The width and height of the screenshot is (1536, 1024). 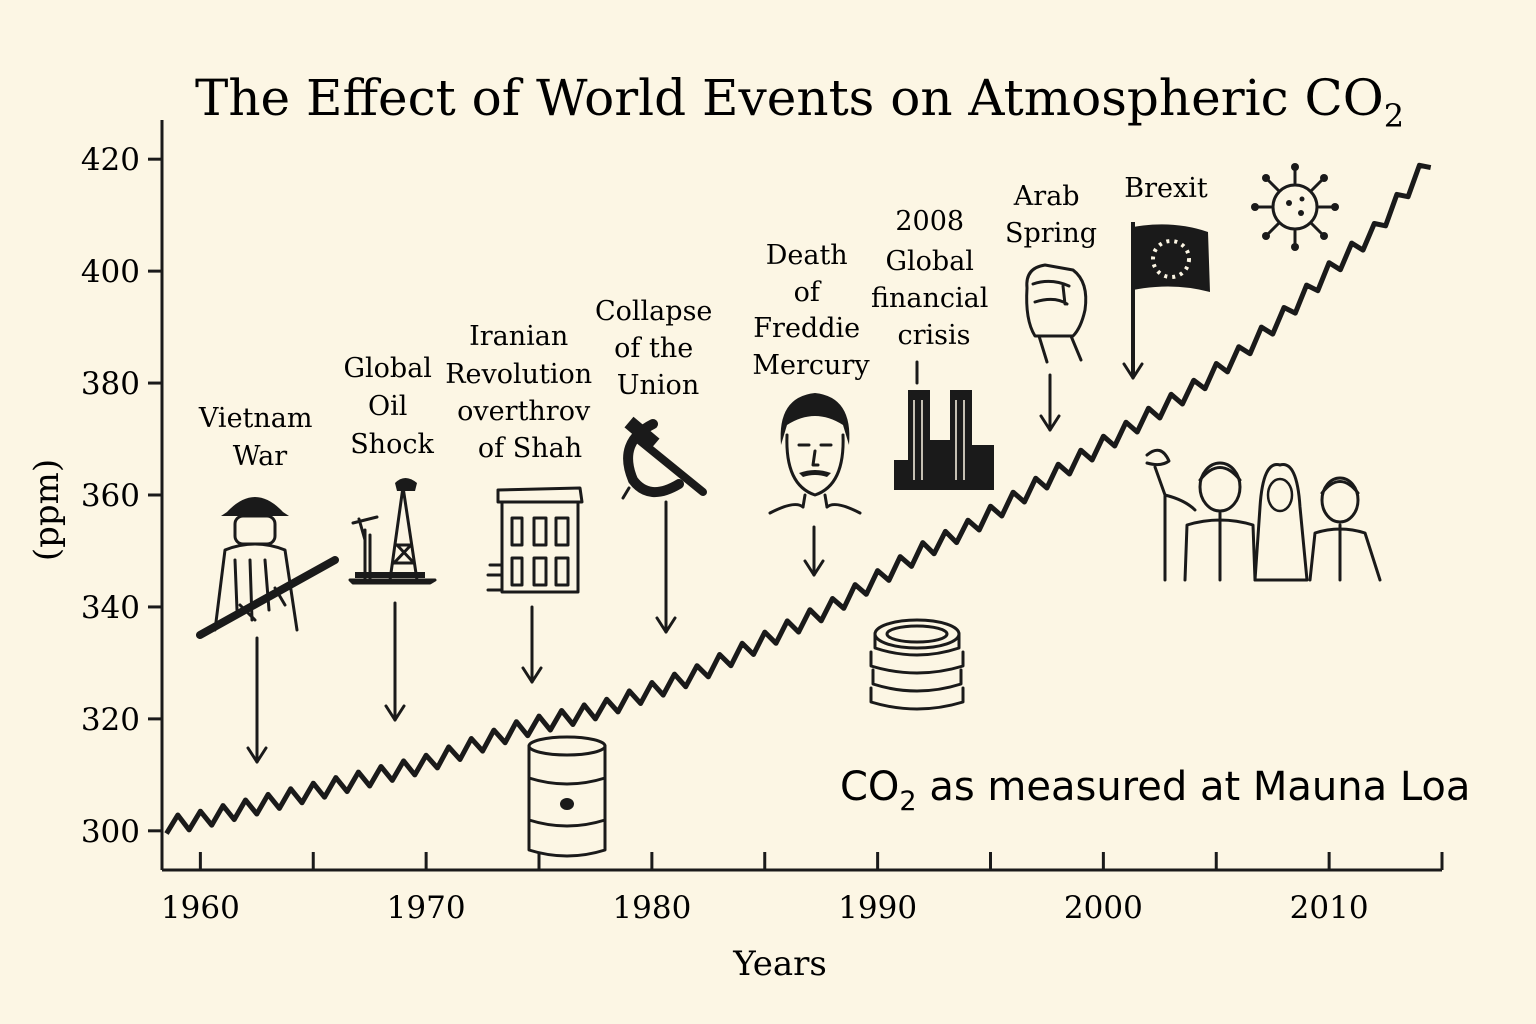 What do you see at coordinates (934, 278) in the screenshot?
I see `event-label-2008-financial-crisis: 2008 Global financial crisis` at bounding box center [934, 278].